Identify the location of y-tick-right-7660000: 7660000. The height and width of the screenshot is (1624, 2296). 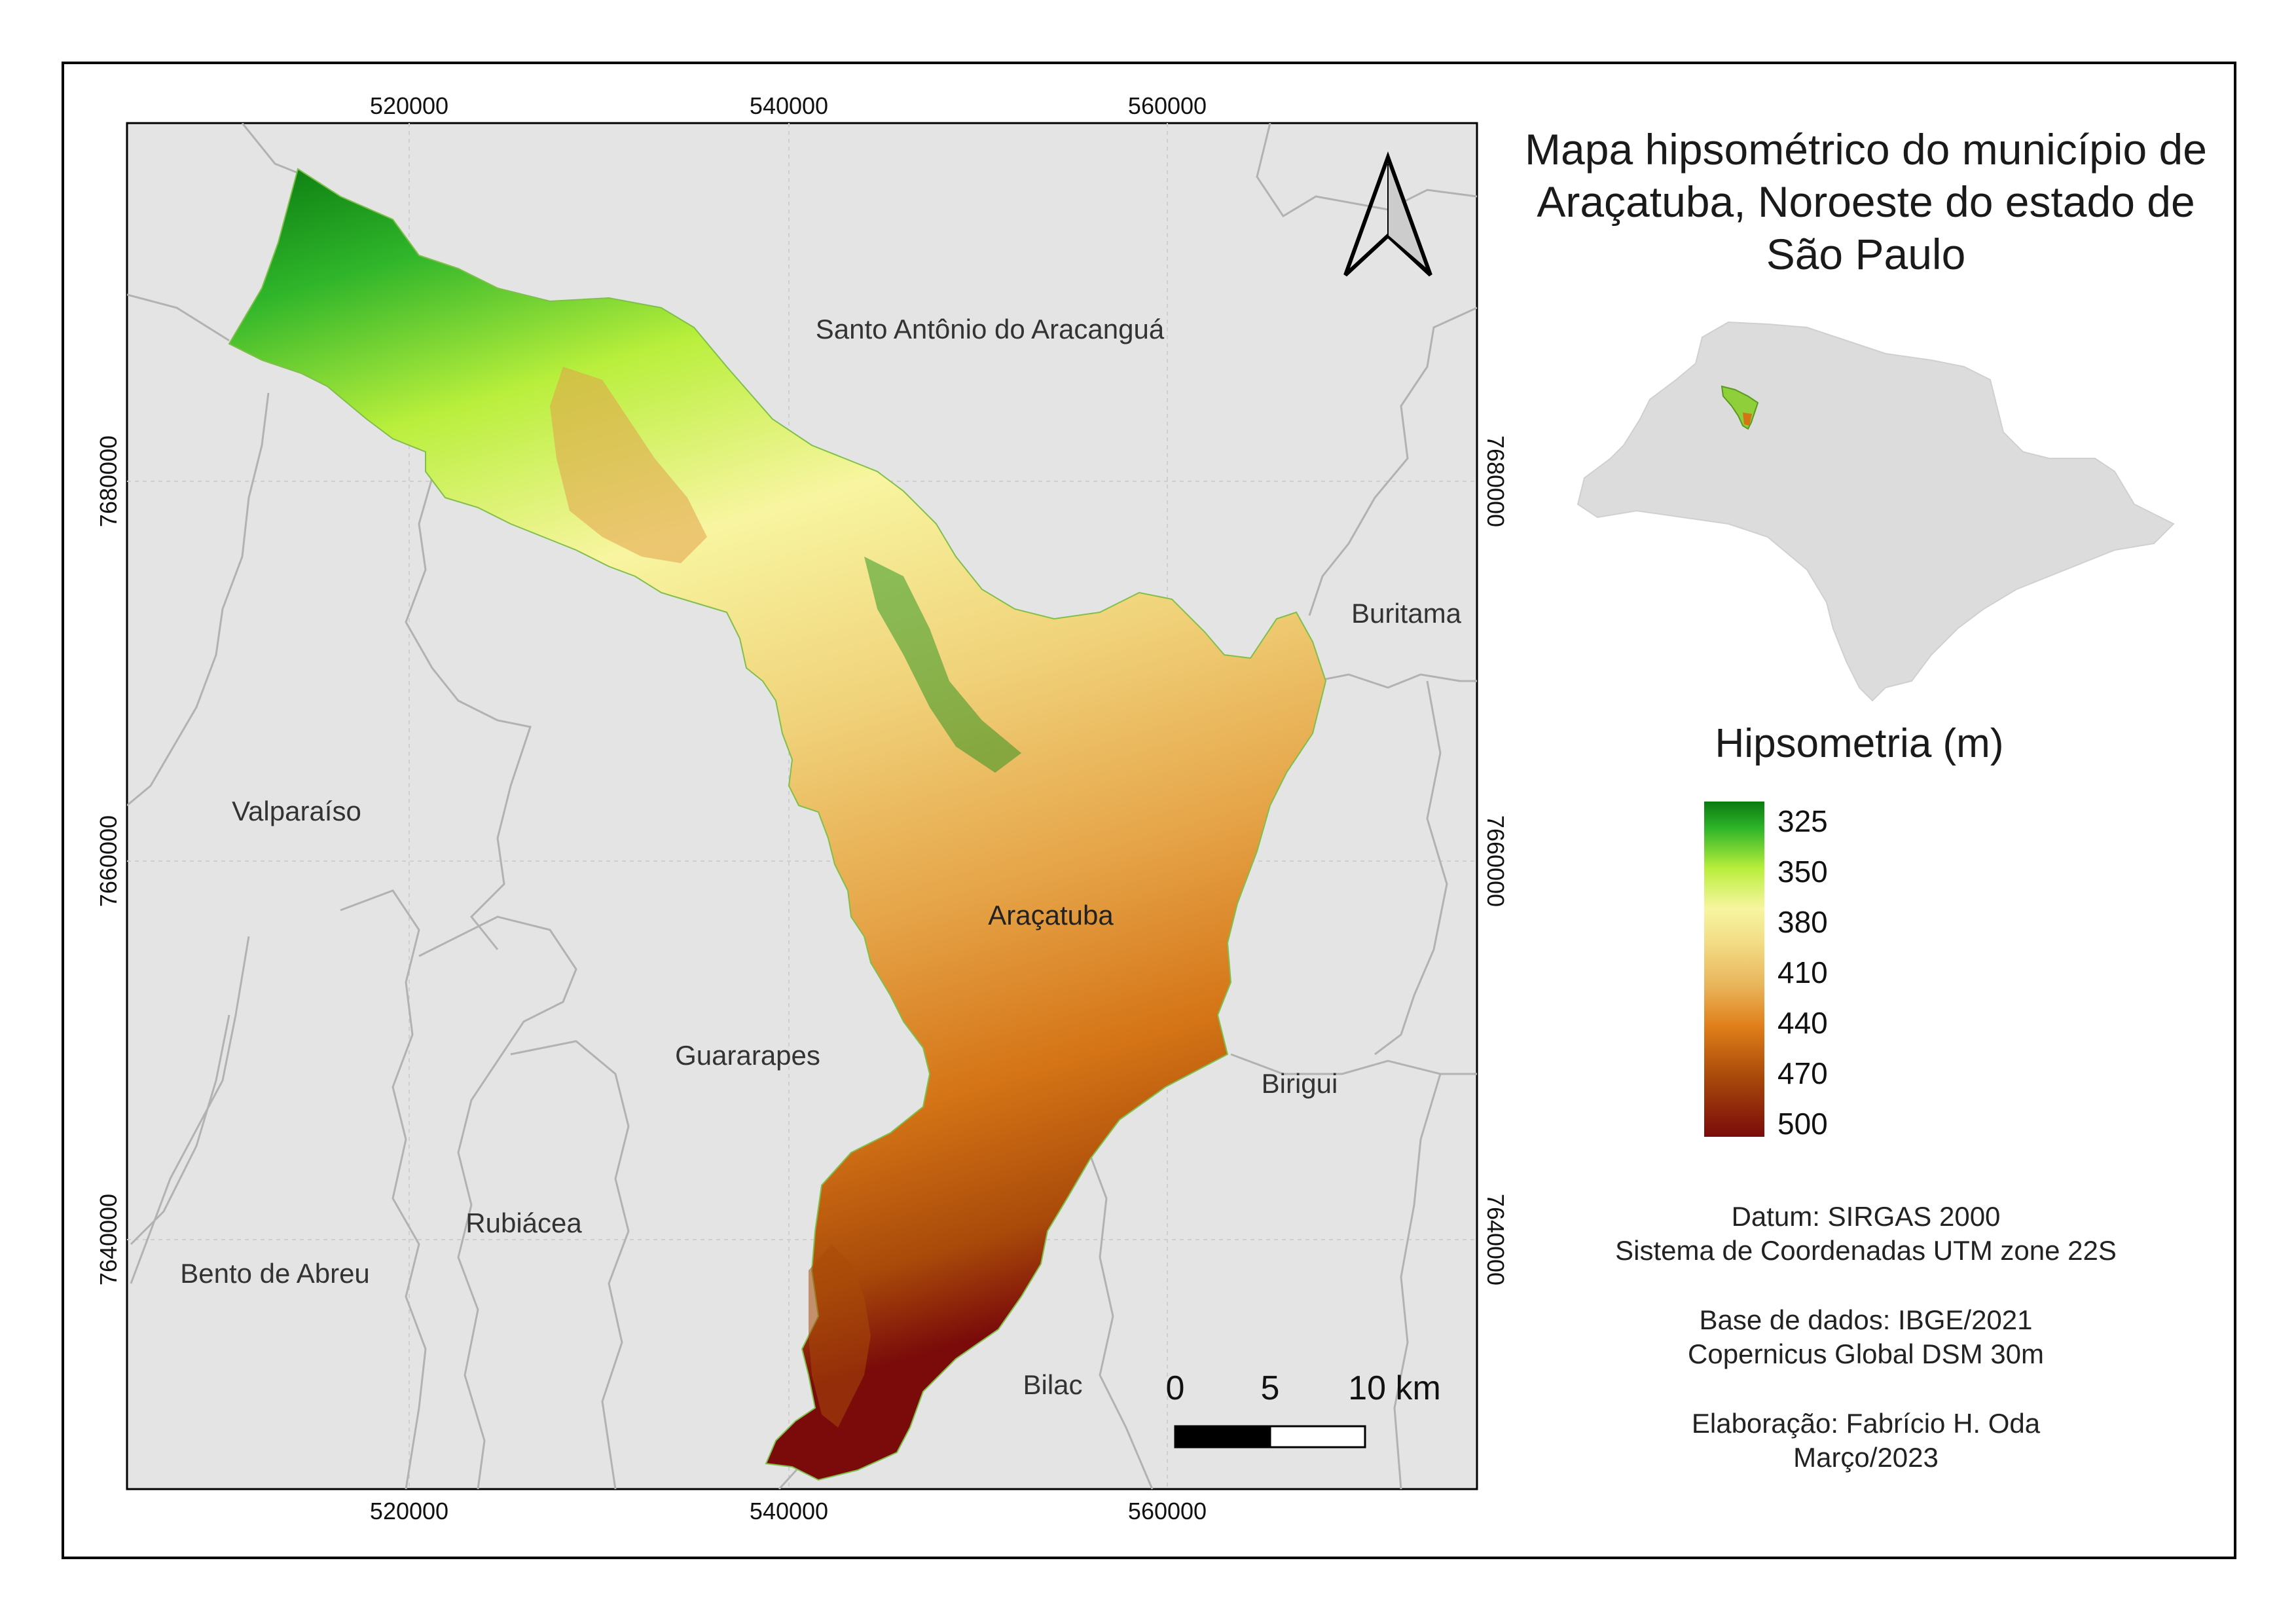
(1495, 861).